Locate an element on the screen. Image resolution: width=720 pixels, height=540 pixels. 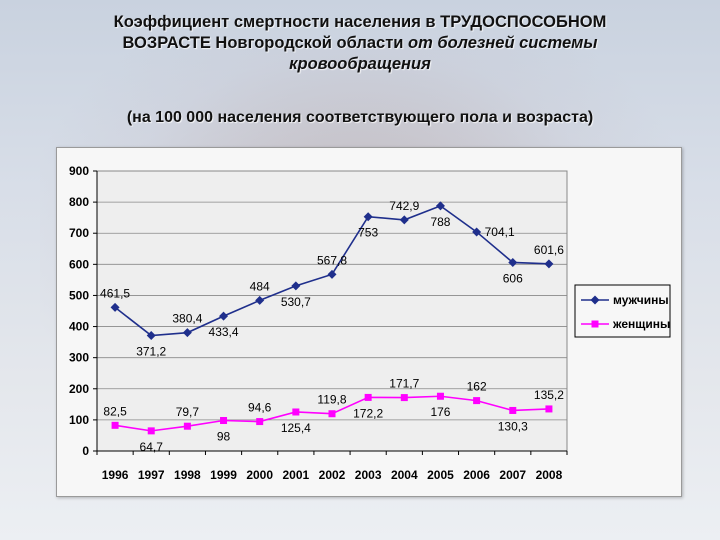
legend-box is located at coordinates (622, 311).